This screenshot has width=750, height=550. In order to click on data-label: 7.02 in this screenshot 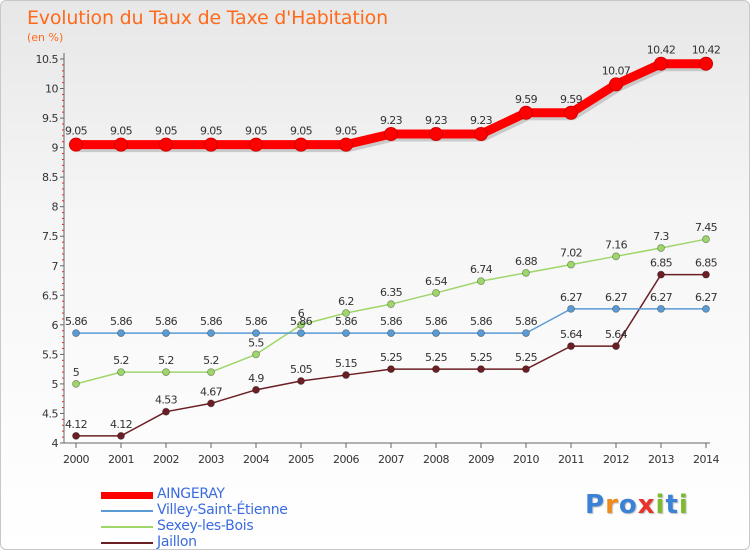, I will do `click(571, 253)`.